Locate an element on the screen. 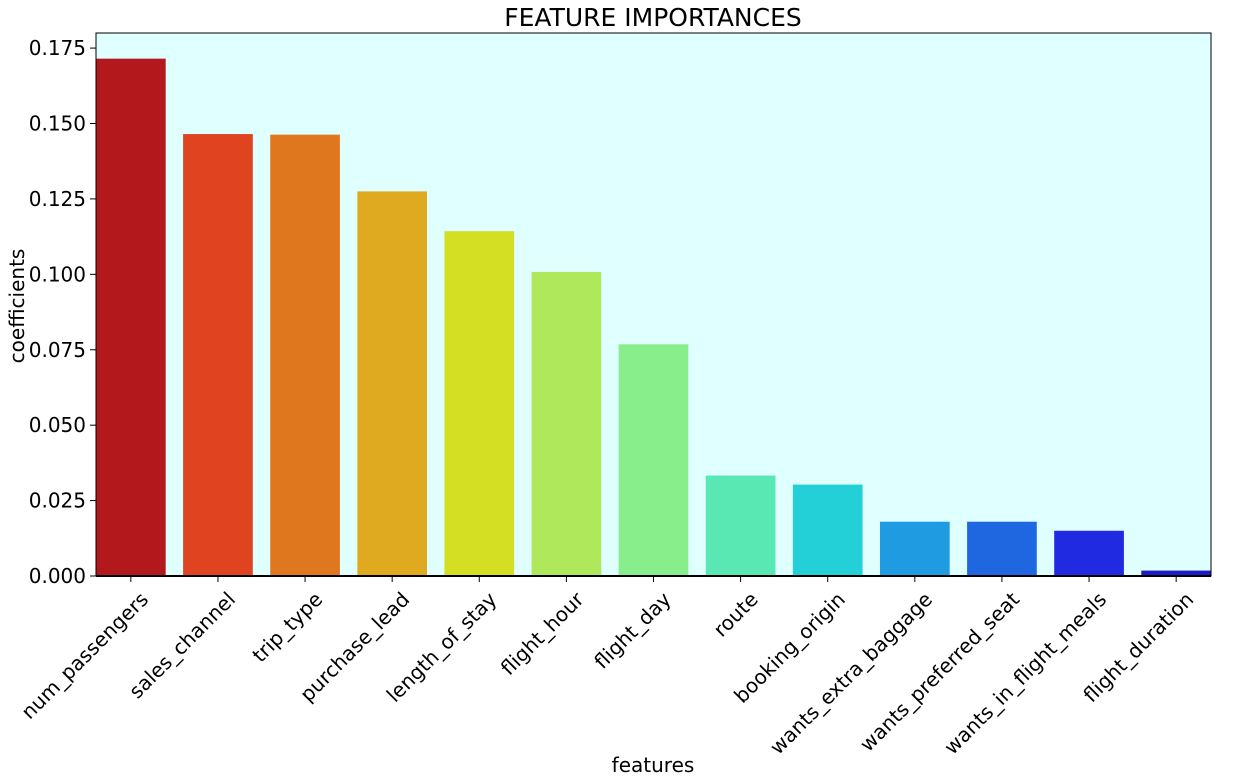 The width and height of the screenshot is (1234, 783). bar-wants-preferred-seat is located at coordinates (1002, 548).